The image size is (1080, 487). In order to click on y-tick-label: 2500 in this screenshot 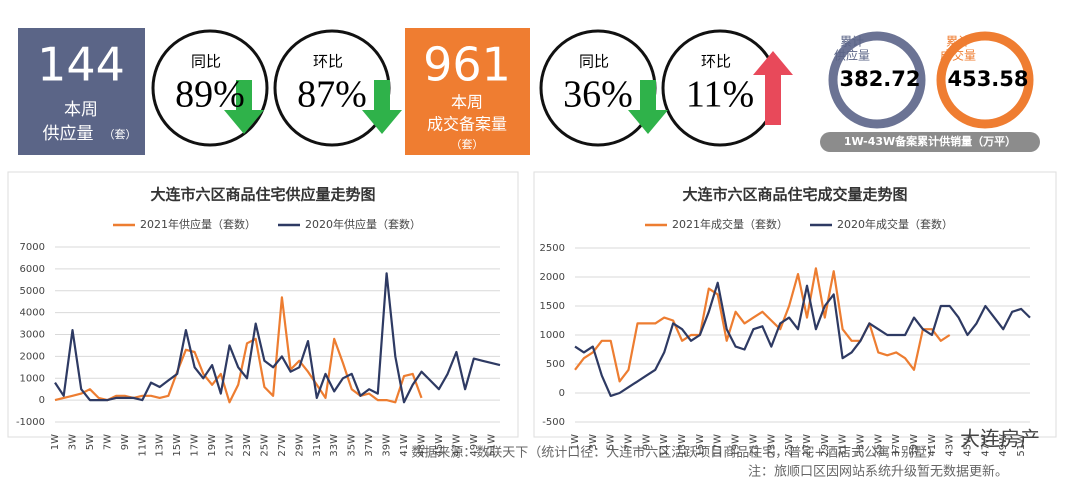, I will do `click(552, 248)`.